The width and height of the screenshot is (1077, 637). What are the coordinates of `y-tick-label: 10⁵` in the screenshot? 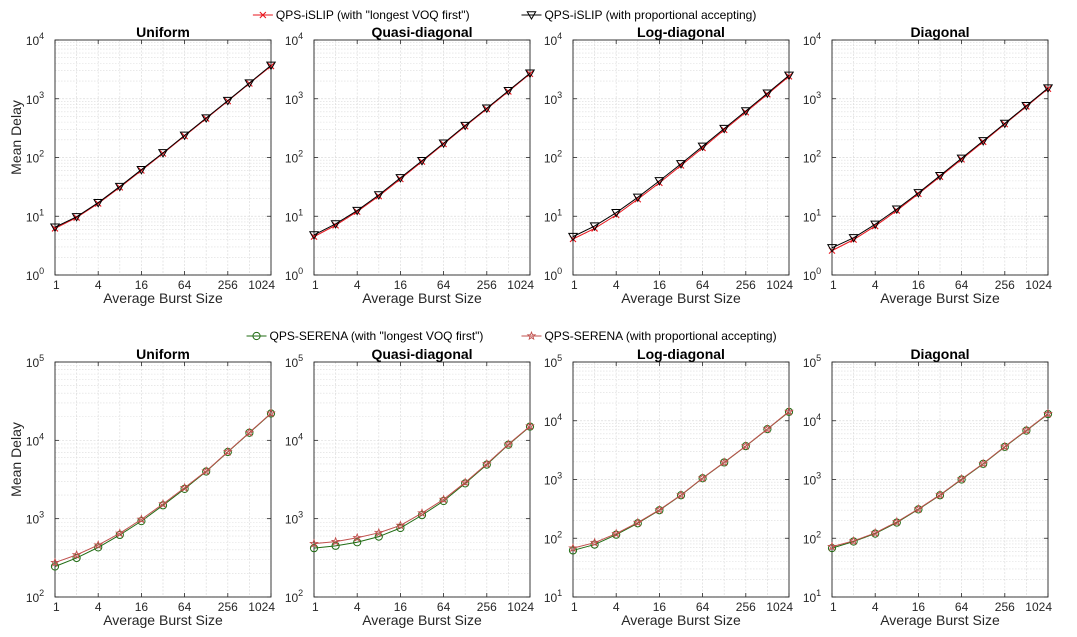 It's located at (553, 361).